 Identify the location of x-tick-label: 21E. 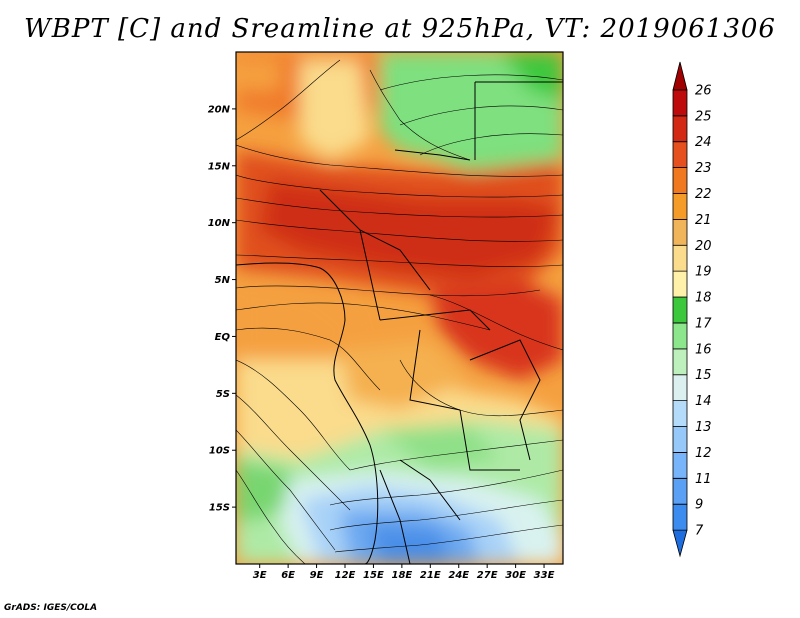
(430, 575).